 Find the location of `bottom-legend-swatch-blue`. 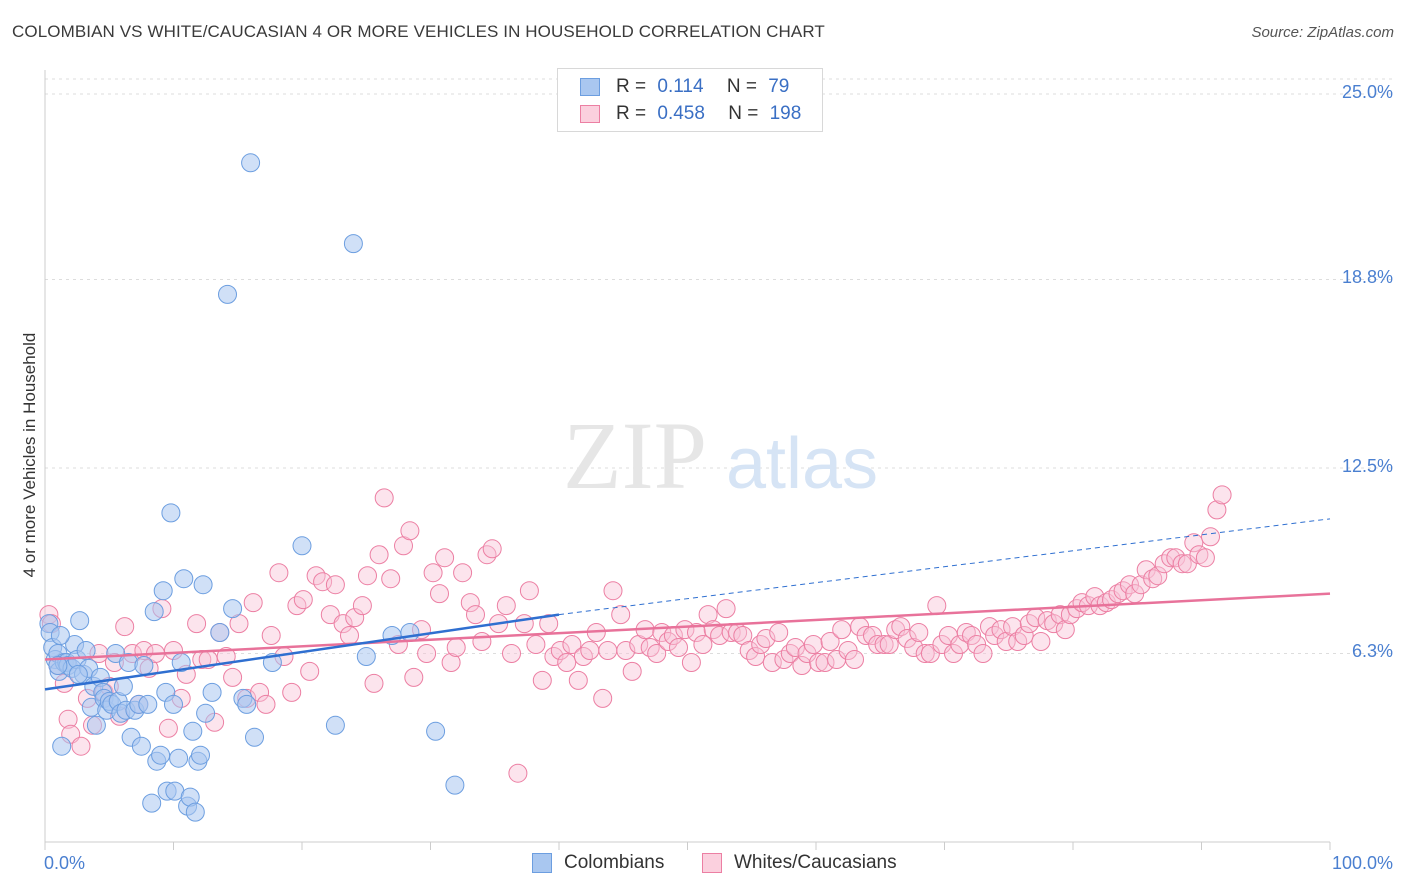

bottom-legend-swatch-blue is located at coordinates (542, 863).